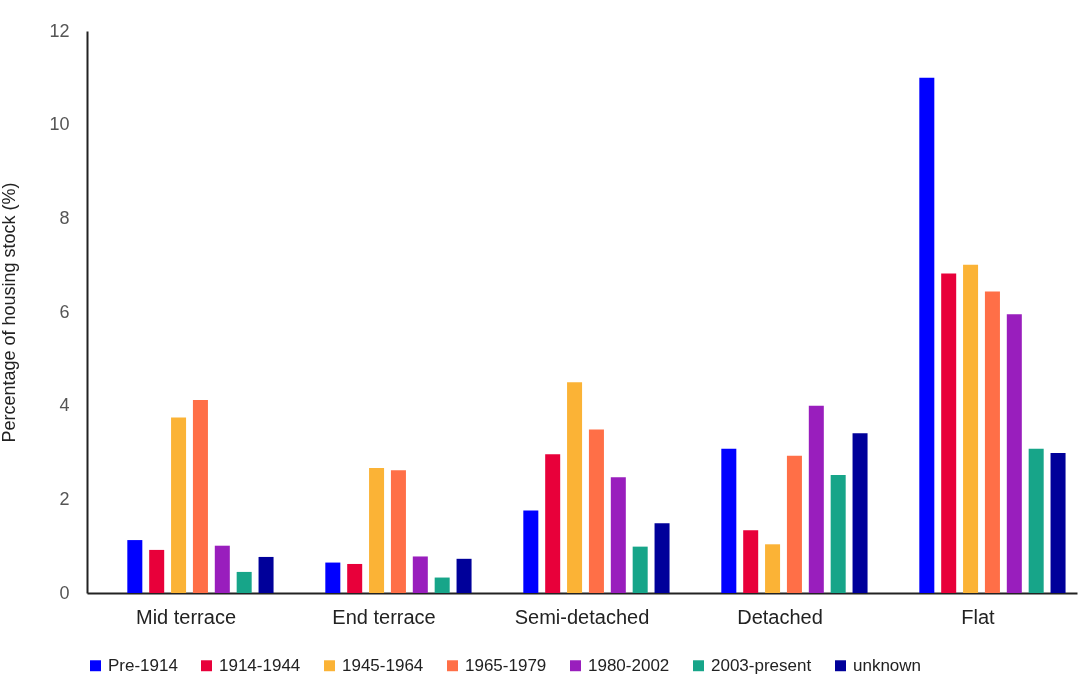 The height and width of the screenshot is (684, 1082). Describe the element at coordinates (64, 311) in the screenshot. I see `y-tick-label: 6` at that location.